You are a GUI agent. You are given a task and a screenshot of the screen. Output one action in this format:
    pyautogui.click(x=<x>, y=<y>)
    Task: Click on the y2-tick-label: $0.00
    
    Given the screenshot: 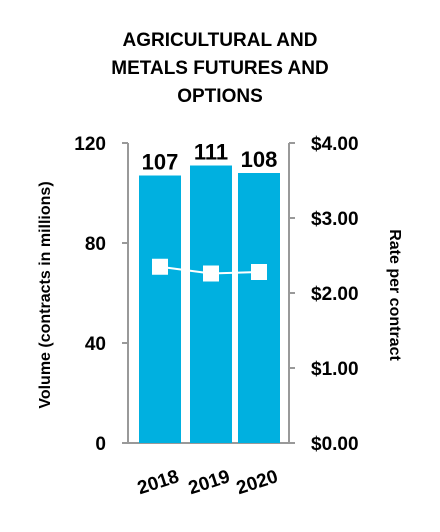 What is the action you would take?
    pyautogui.click(x=335, y=444)
    